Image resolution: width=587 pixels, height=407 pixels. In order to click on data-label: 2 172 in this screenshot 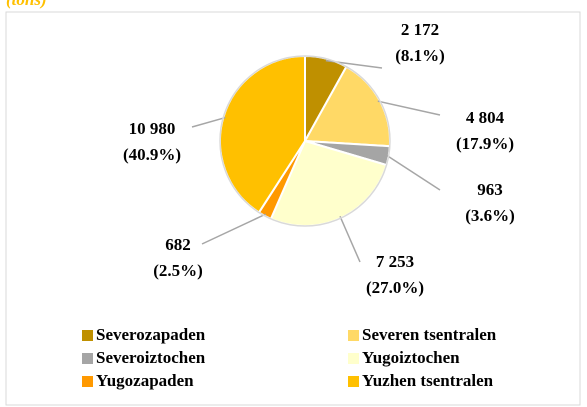, I will do `click(420, 29)`.